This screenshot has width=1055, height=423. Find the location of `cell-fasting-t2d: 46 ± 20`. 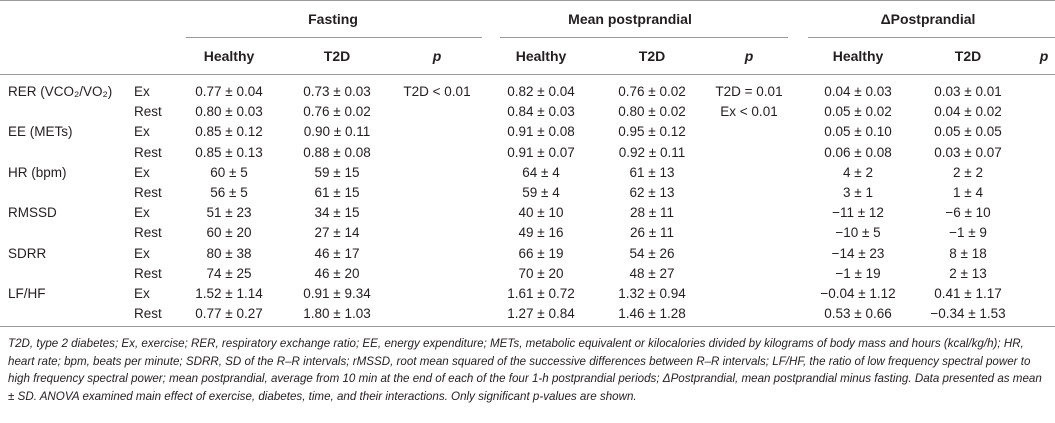

cell-fasting-t2d: 46 ± 20 is located at coordinates (337, 273).